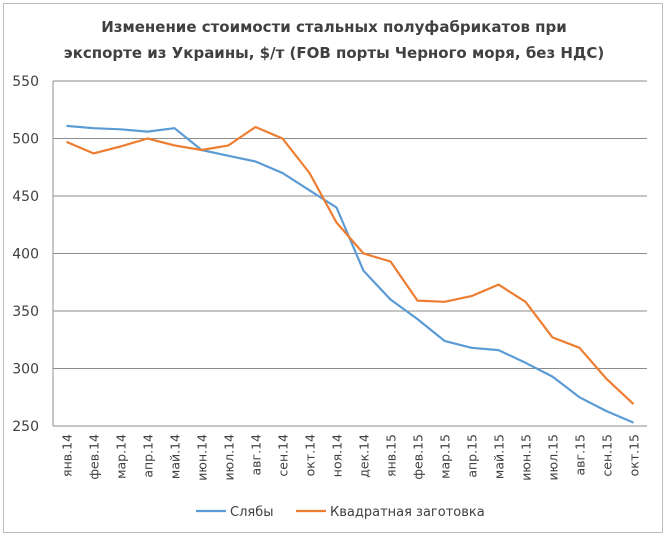 Image resolution: width=668 pixels, height=538 pixels. I want to click on x-tick-label: апр.15, so click(472, 456).